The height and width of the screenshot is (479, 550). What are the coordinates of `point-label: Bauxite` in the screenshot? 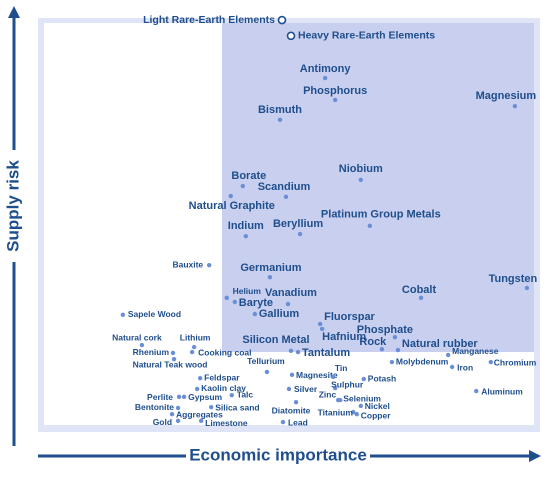 It's located at (187, 264).